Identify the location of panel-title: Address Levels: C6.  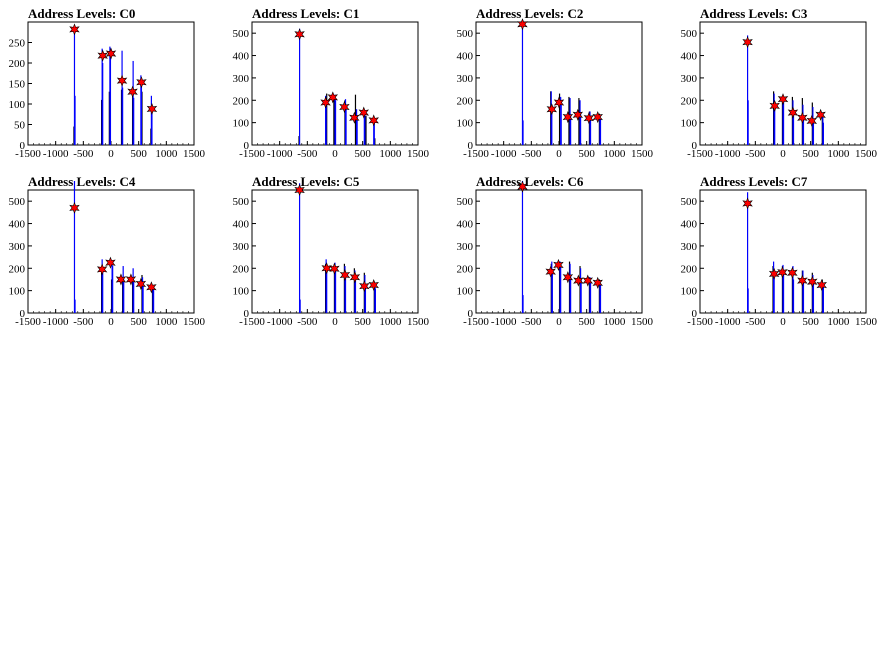
(530, 181).